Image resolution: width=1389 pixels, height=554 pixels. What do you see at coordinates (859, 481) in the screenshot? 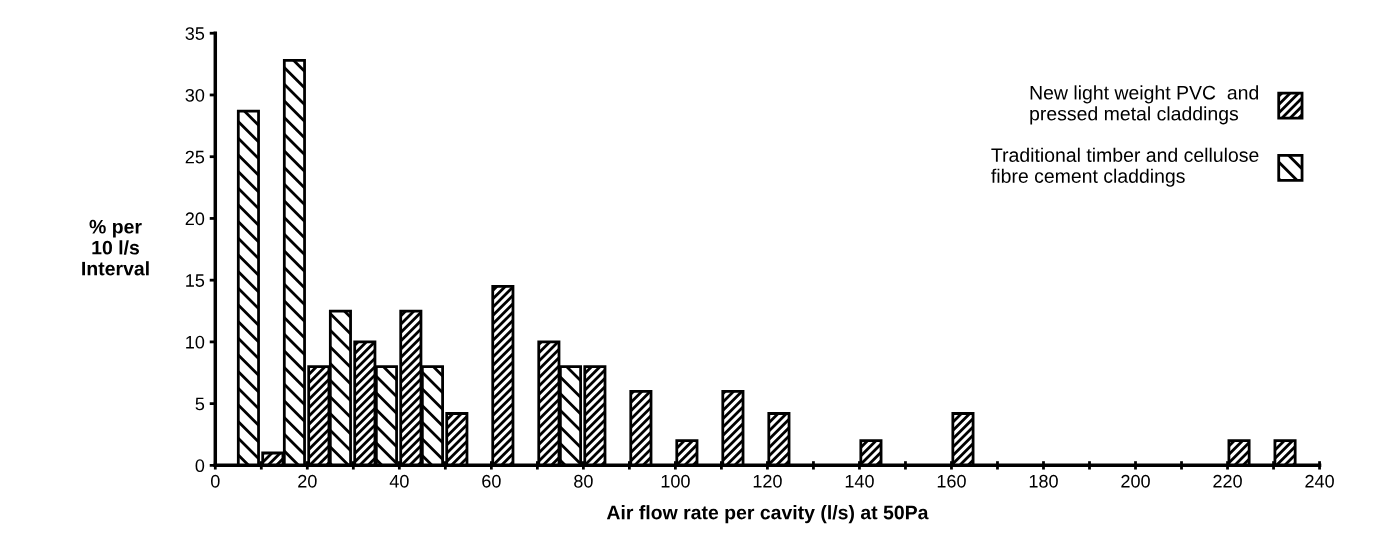
I see `x-tick-label: 140` at bounding box center [859, 481].